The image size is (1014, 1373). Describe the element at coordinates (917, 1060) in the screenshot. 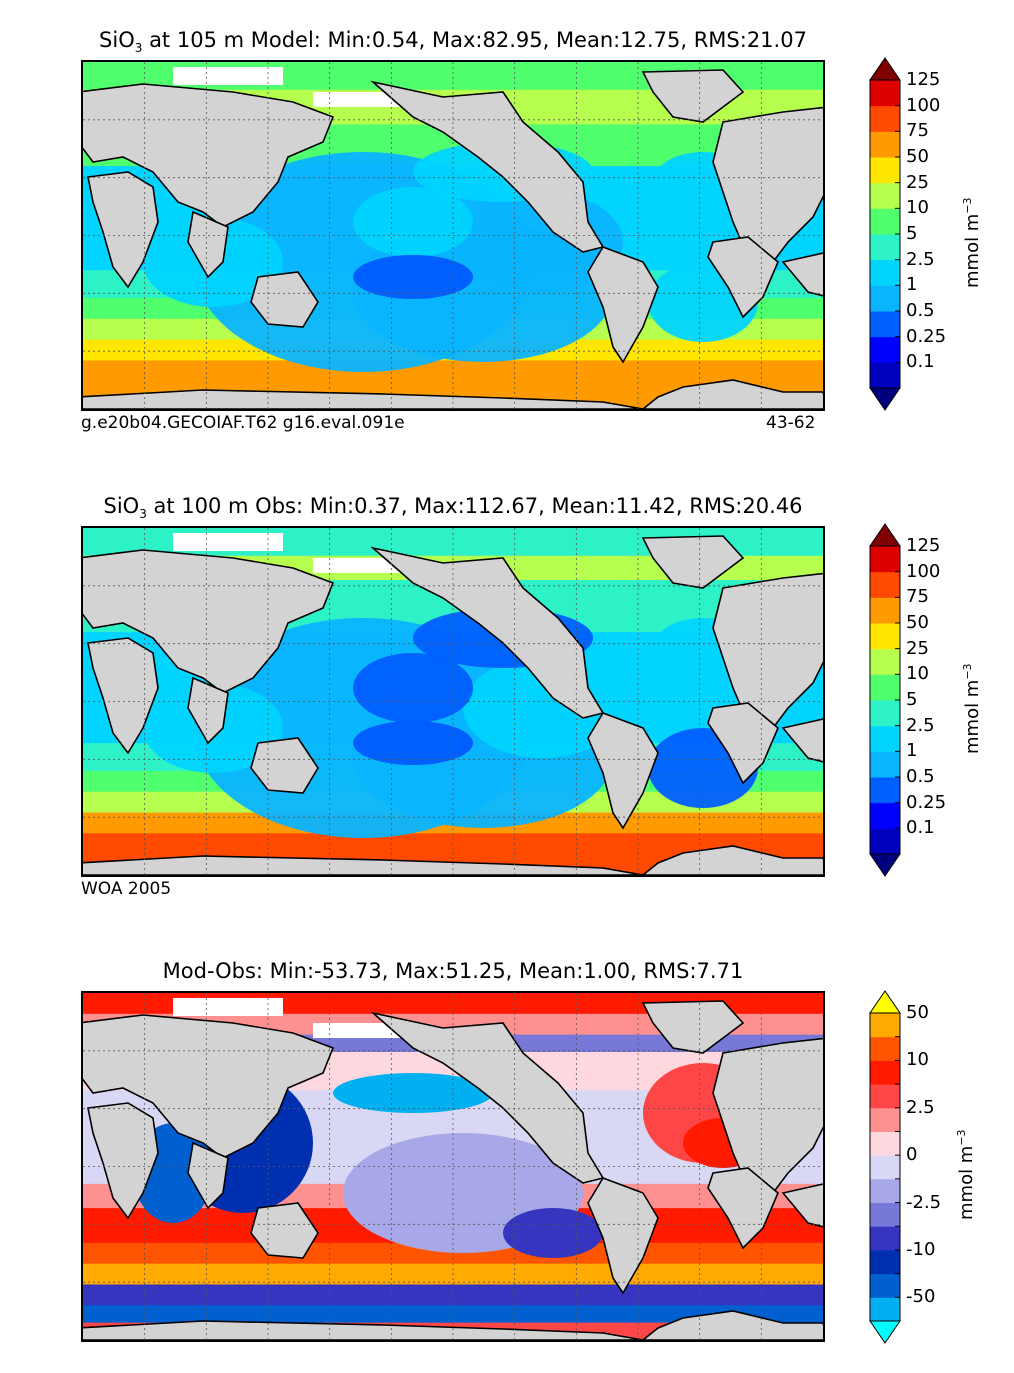

I see `colorbar-tick-label: 10` at that location.